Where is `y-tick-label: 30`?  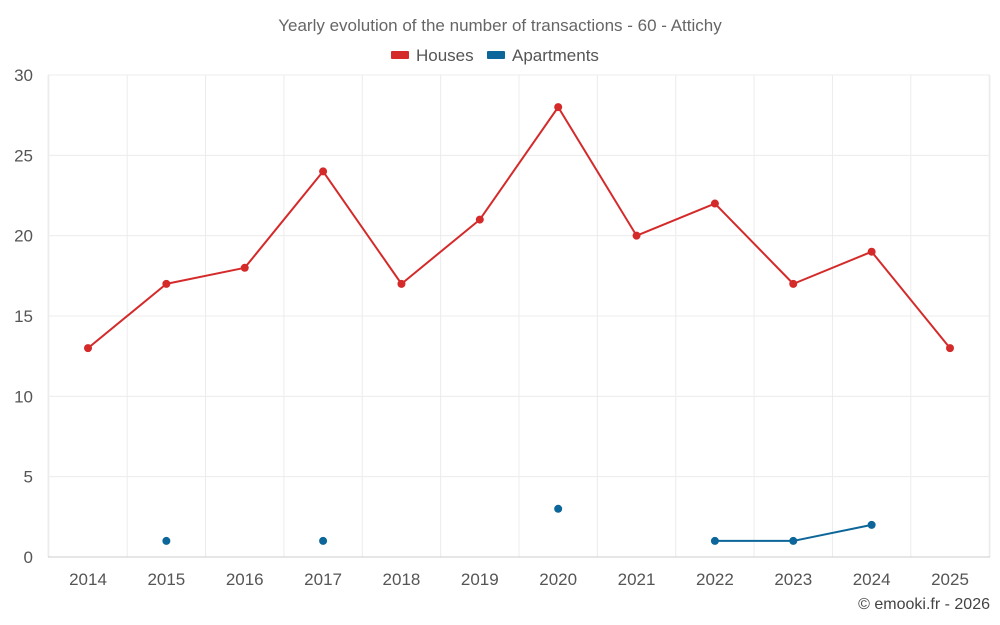
y-tick-label: 30 is located at coordinates (23, 75).